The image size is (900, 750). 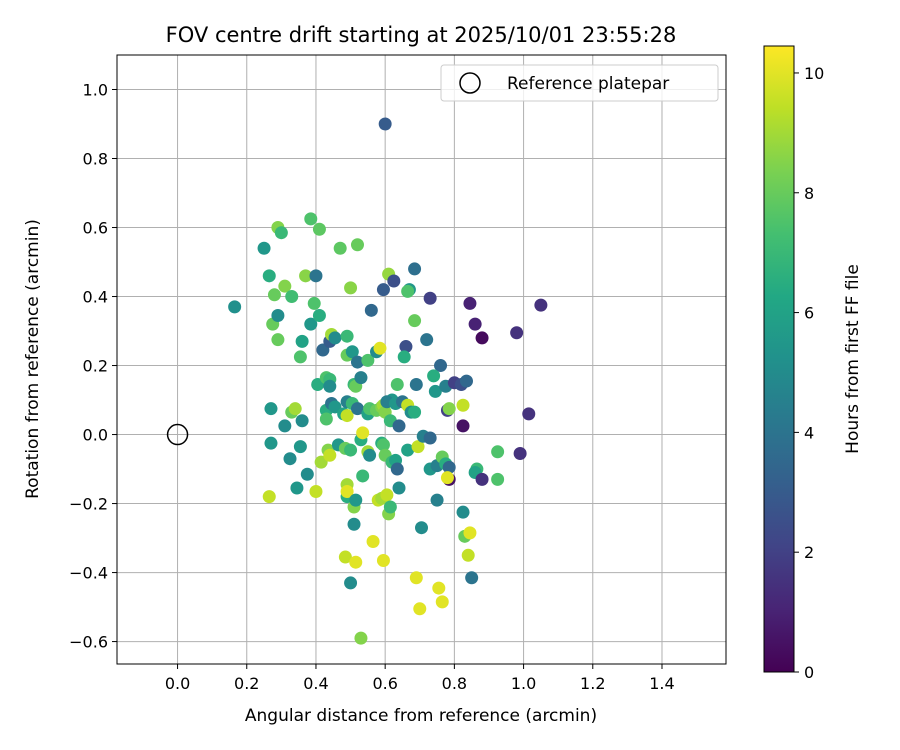 What do you see at coordinates (246, 683) in the screenshot?
I see `x-tick-label: 0.2` at bounding box center [246, 683].